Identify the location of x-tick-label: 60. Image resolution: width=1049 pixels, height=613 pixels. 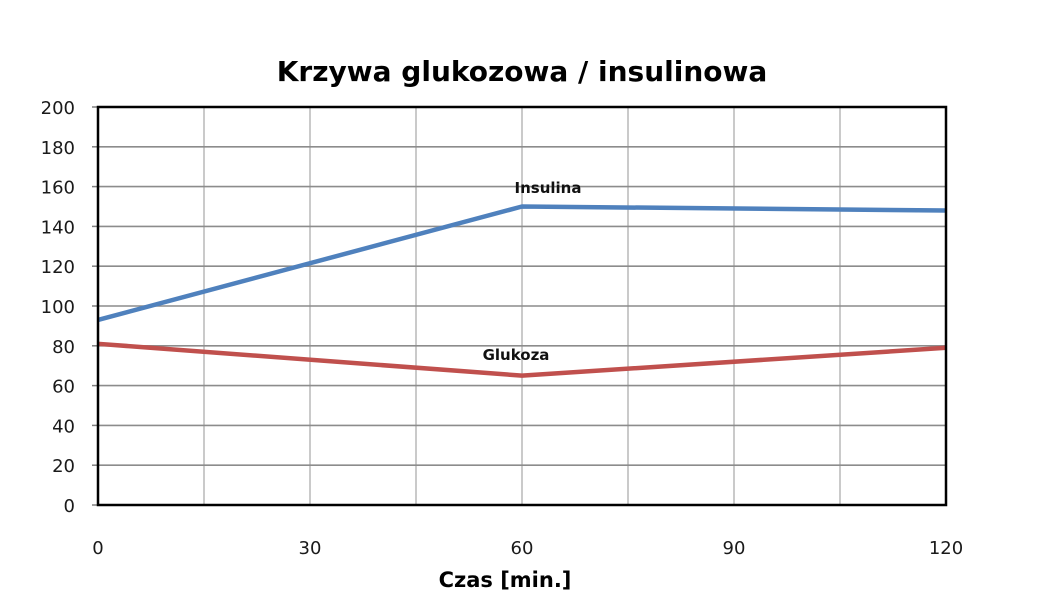
(522, 548).